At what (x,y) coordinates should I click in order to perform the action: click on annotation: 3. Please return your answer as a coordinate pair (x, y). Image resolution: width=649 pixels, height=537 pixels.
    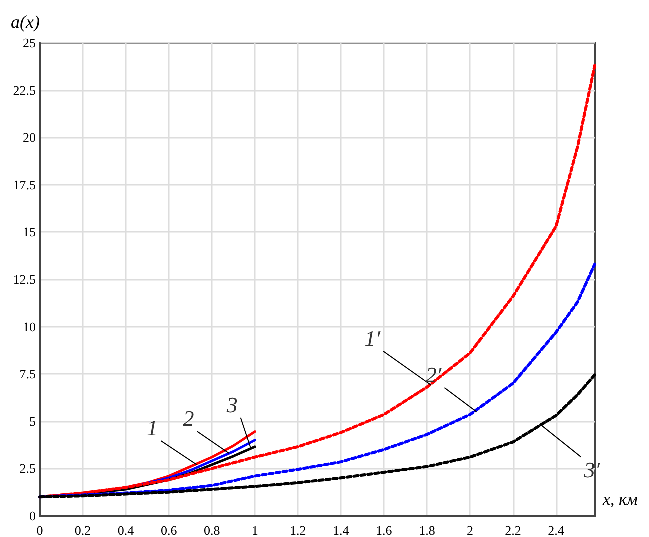
    Looking at the image, I should click on (232, 405).